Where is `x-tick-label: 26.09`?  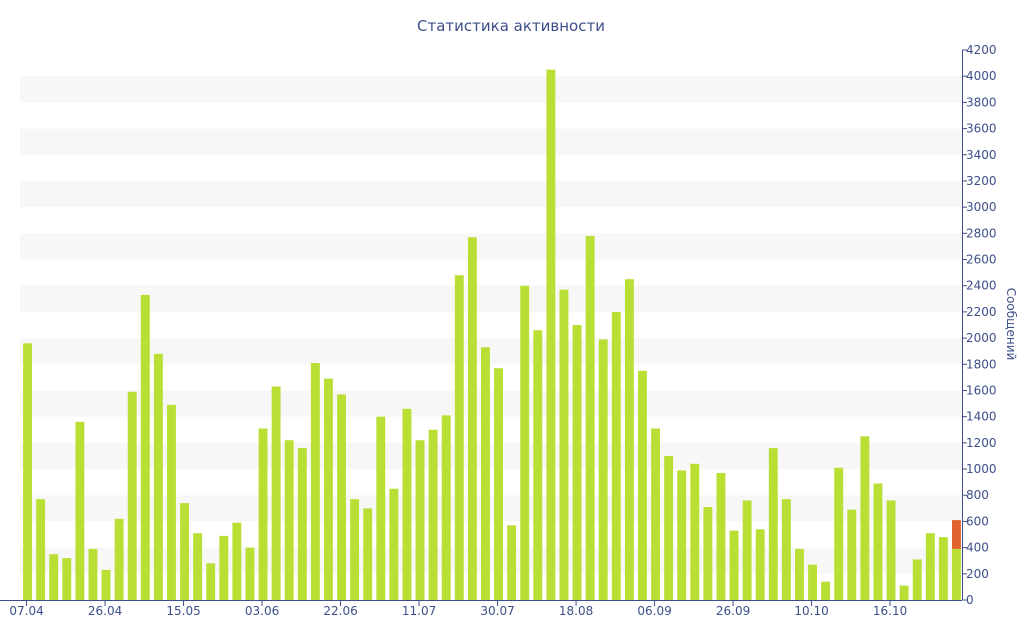
x-tick-label: 26.09 is located at coordinates (733, 611).